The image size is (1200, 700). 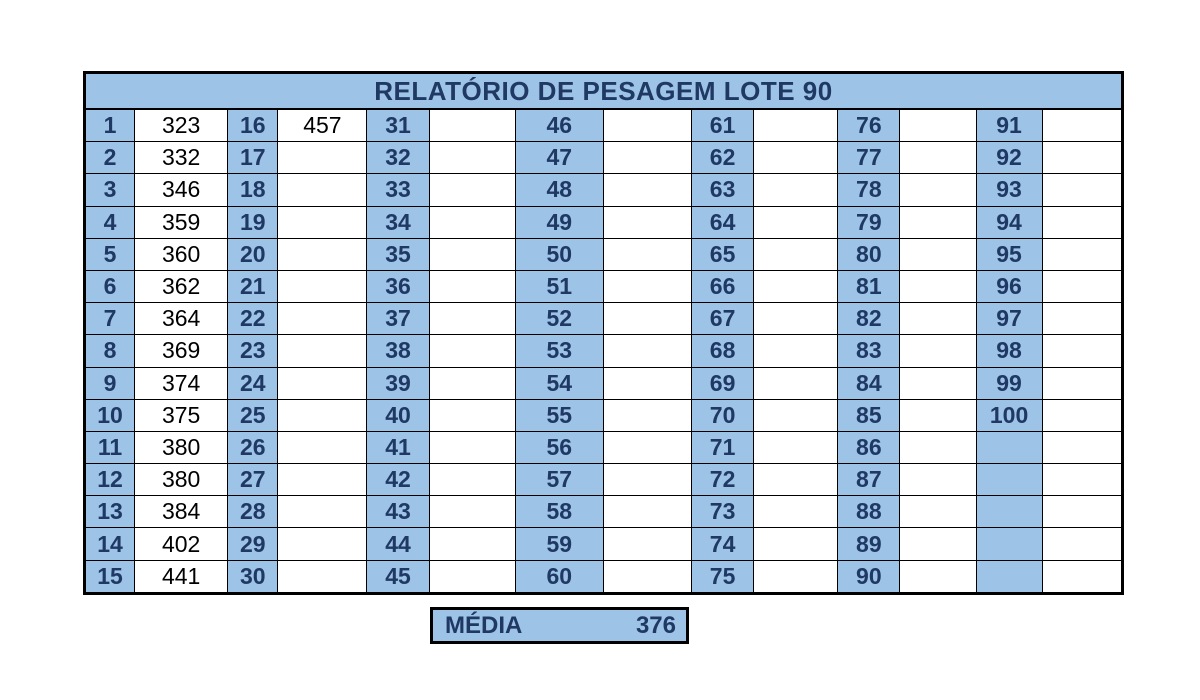 I want to click on animal-number-cell: 95, so click(x=1009, y=254).